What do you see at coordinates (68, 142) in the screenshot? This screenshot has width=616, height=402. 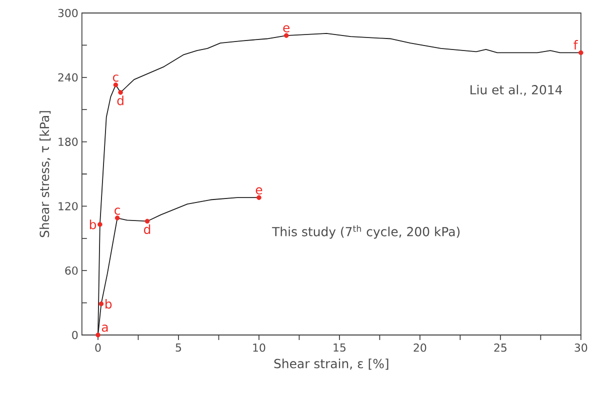 I see `y-tick-label: 180` at bounding box center [68, 142].